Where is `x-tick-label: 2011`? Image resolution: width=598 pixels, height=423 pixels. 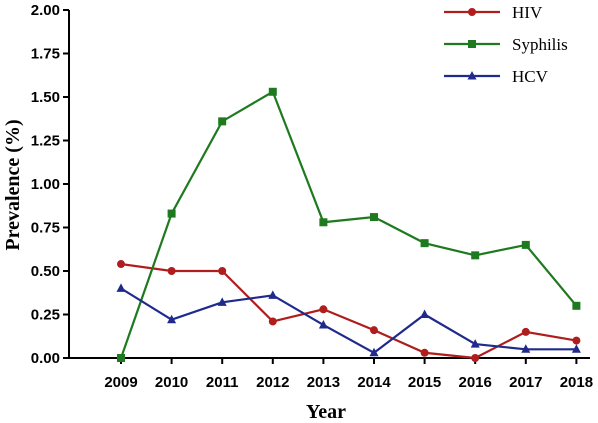
x-tick-label: 2011 is located at coordinates (222, 382).